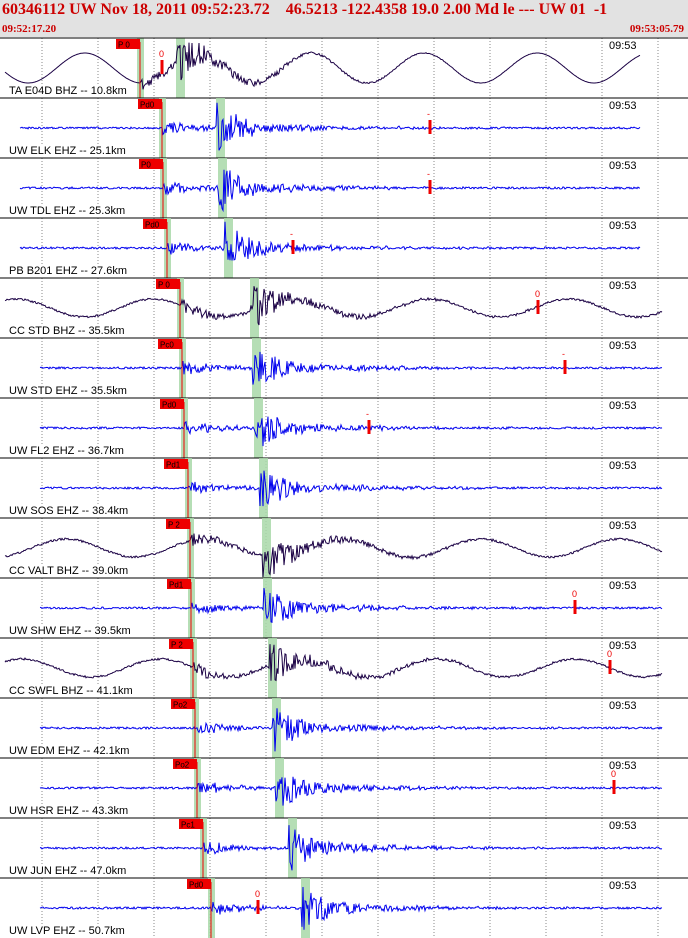 This screenshot has width=688, height=938. I want to click on station-label: CC VALT BHZ -- 39.0km, so click(69, 571).